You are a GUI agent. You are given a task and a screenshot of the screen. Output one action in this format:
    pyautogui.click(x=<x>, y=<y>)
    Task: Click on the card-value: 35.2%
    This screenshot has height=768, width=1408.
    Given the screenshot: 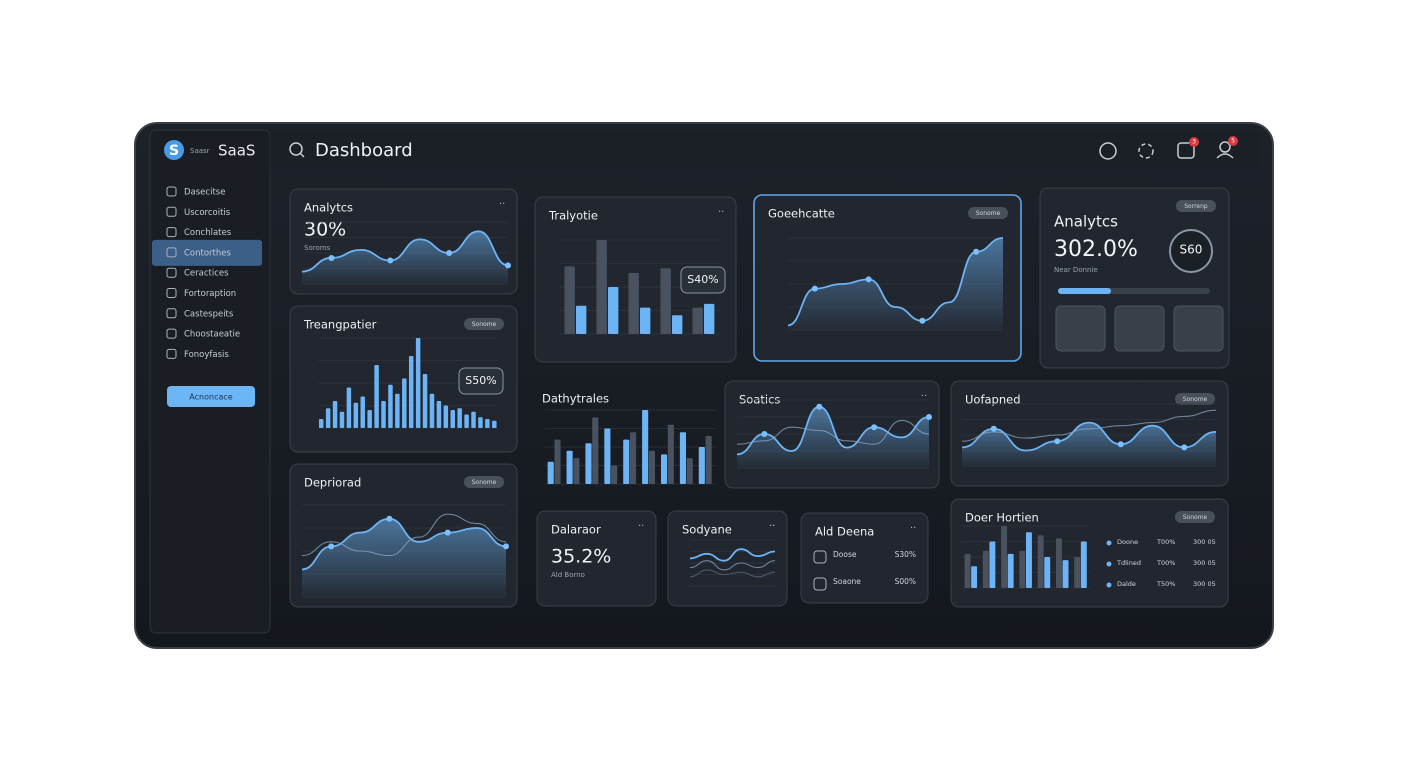 What is the action you would take?
    pyautogui.click(x=581, y=557)
    